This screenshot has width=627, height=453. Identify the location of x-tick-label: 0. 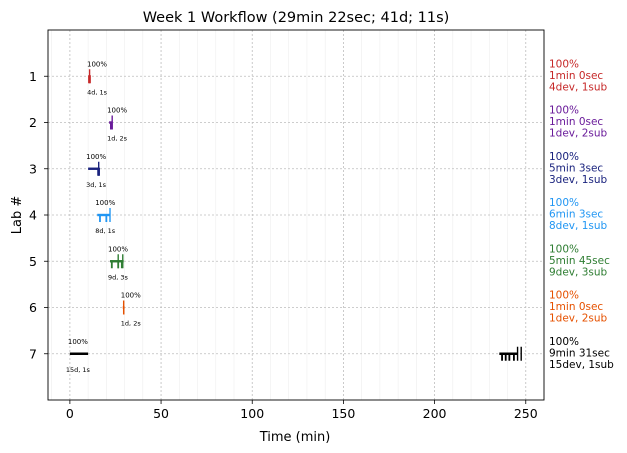
(70, 413).